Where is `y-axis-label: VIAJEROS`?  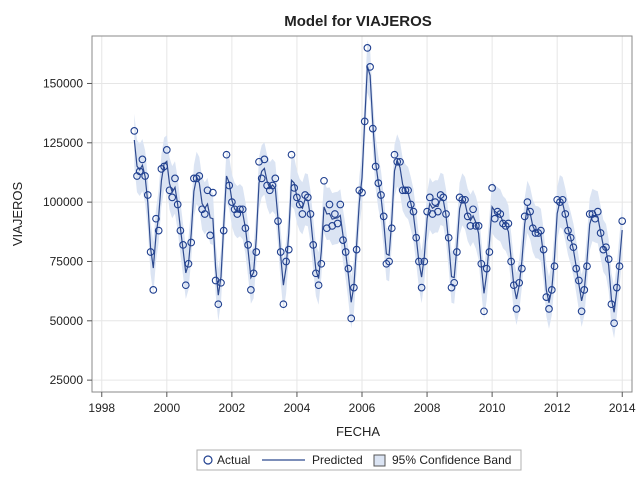
y-axis-label: VIAJEROS is located at coordinates (17, 214).